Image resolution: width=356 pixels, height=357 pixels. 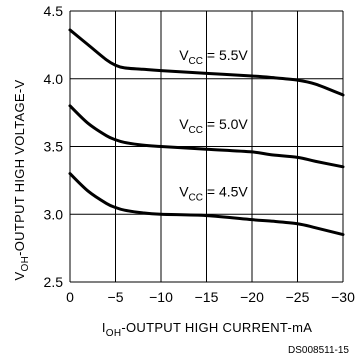 What do you see at coordinates (207, 297) in the screenshot?
I see `x-tick-label: −15` at bounding box center [207, 297].